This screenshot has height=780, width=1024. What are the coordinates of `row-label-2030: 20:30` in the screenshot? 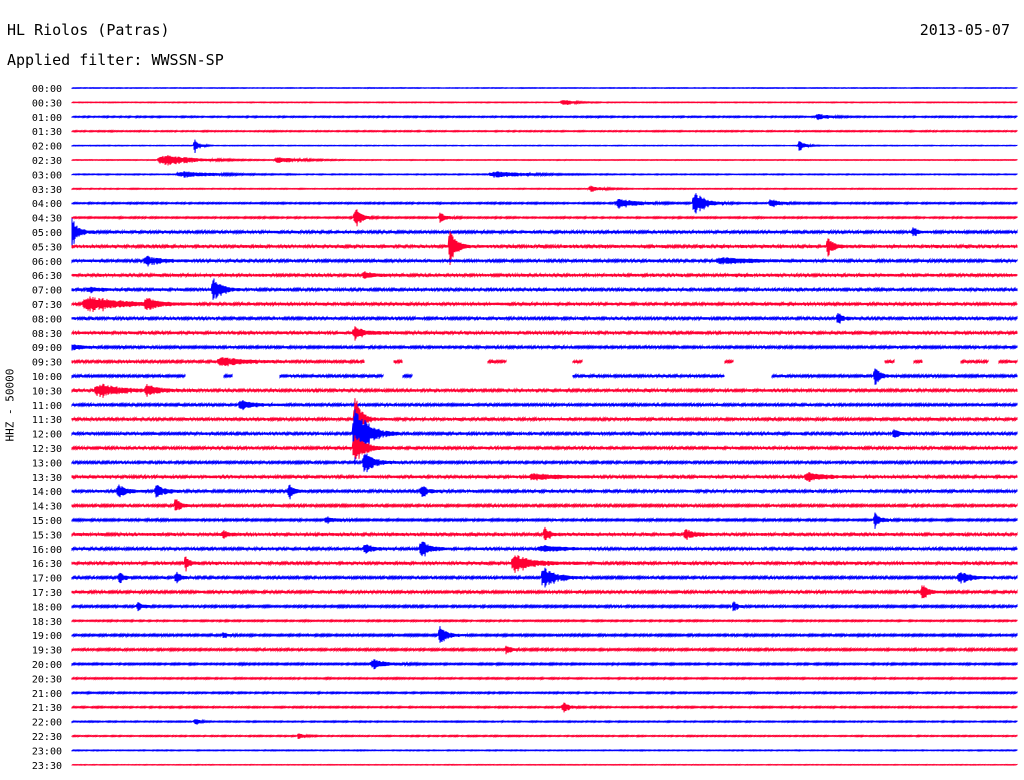 It's located at (47, 679).